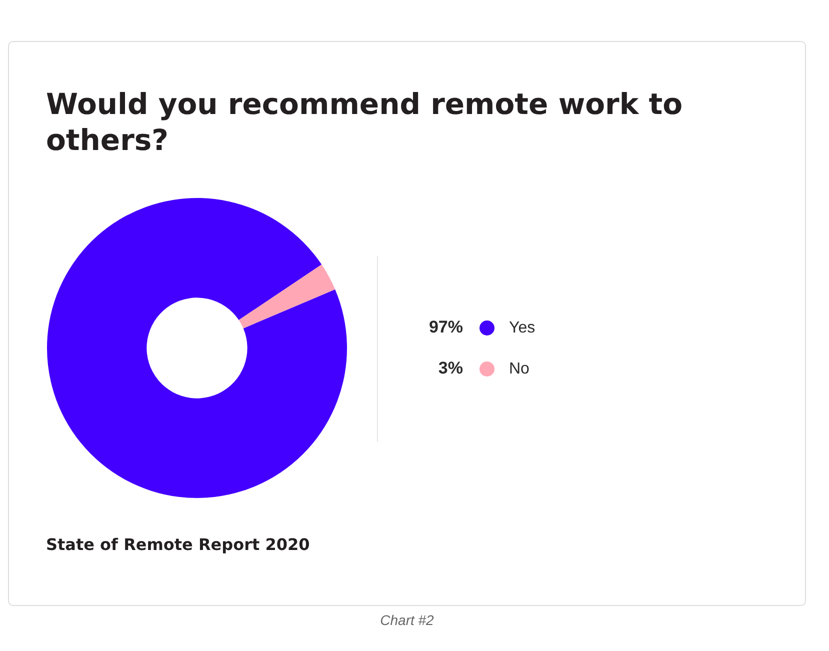 This screenshot has width=829, height=651. What do you see at coordinates (365, 122) in the screenshot?
I see `chart-title: Would you recommend remote work to others?` at bounding box center [365, 122].